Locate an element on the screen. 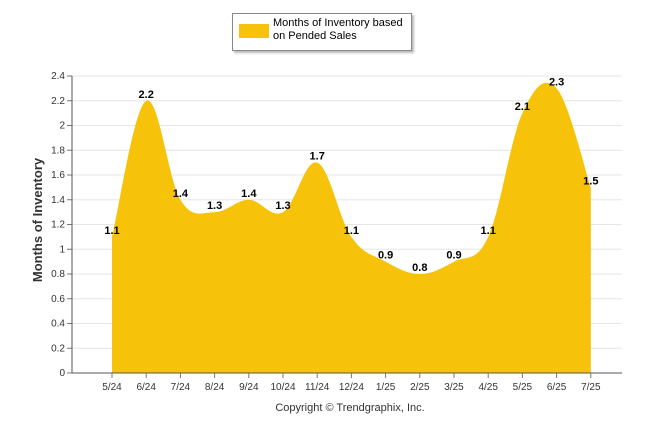 The image size is (646, 434). x-tick-label: 6/25 is located at coordinates (557, 387).